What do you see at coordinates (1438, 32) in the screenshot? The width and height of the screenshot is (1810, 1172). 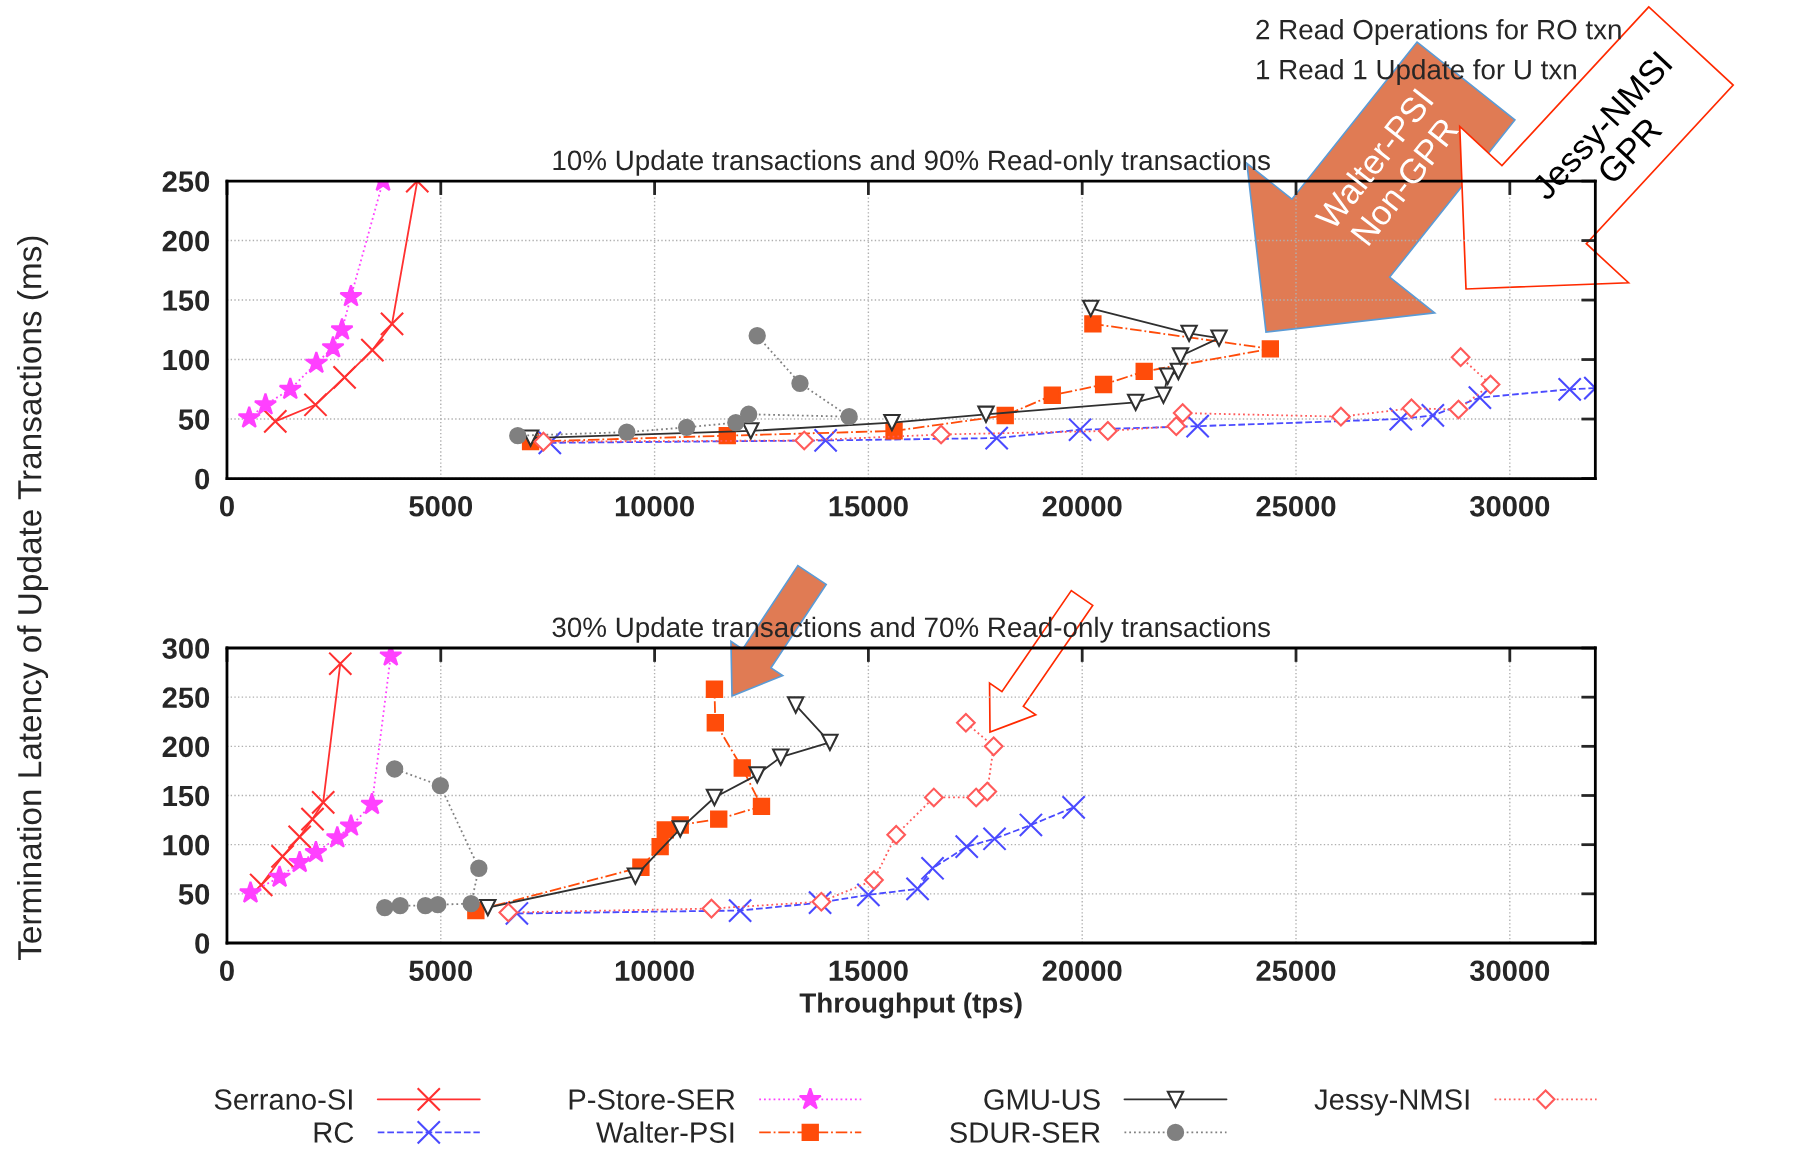 I see `text: 2 Read Operations for RO txn` at bounding box center [1438, 32].